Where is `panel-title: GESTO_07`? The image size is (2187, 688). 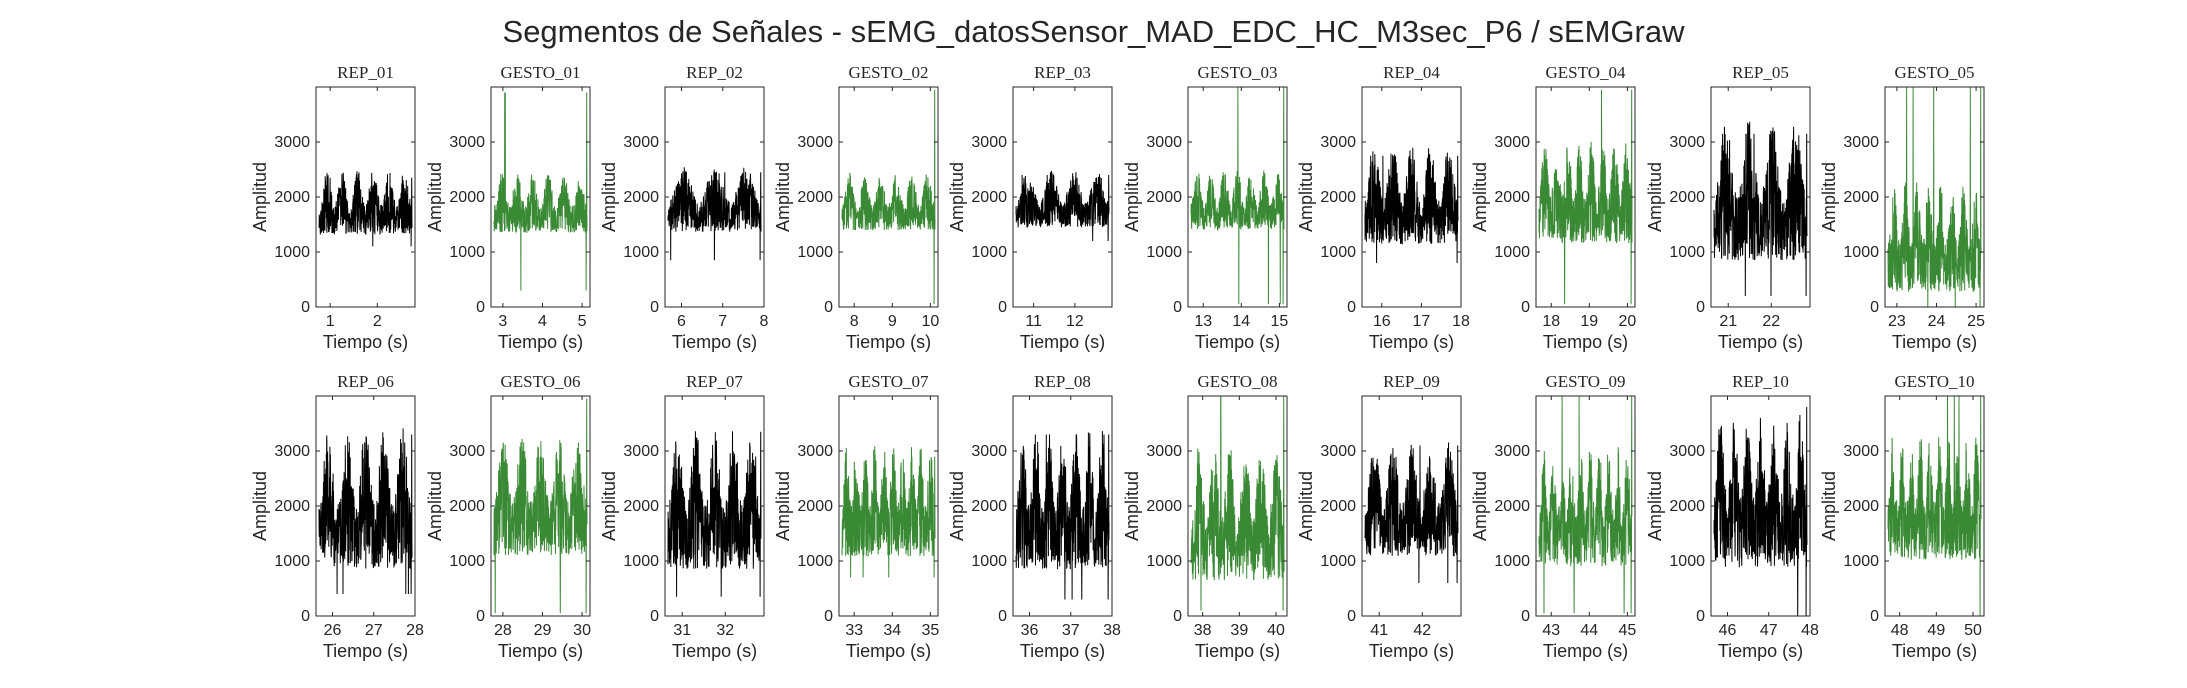 panel-title: GESTO_07 is located at coordinates (889, 381).